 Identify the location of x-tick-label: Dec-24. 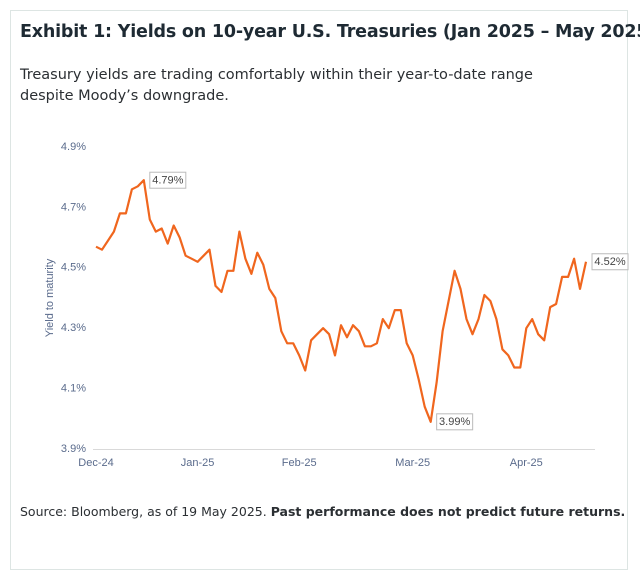
(95, 463).